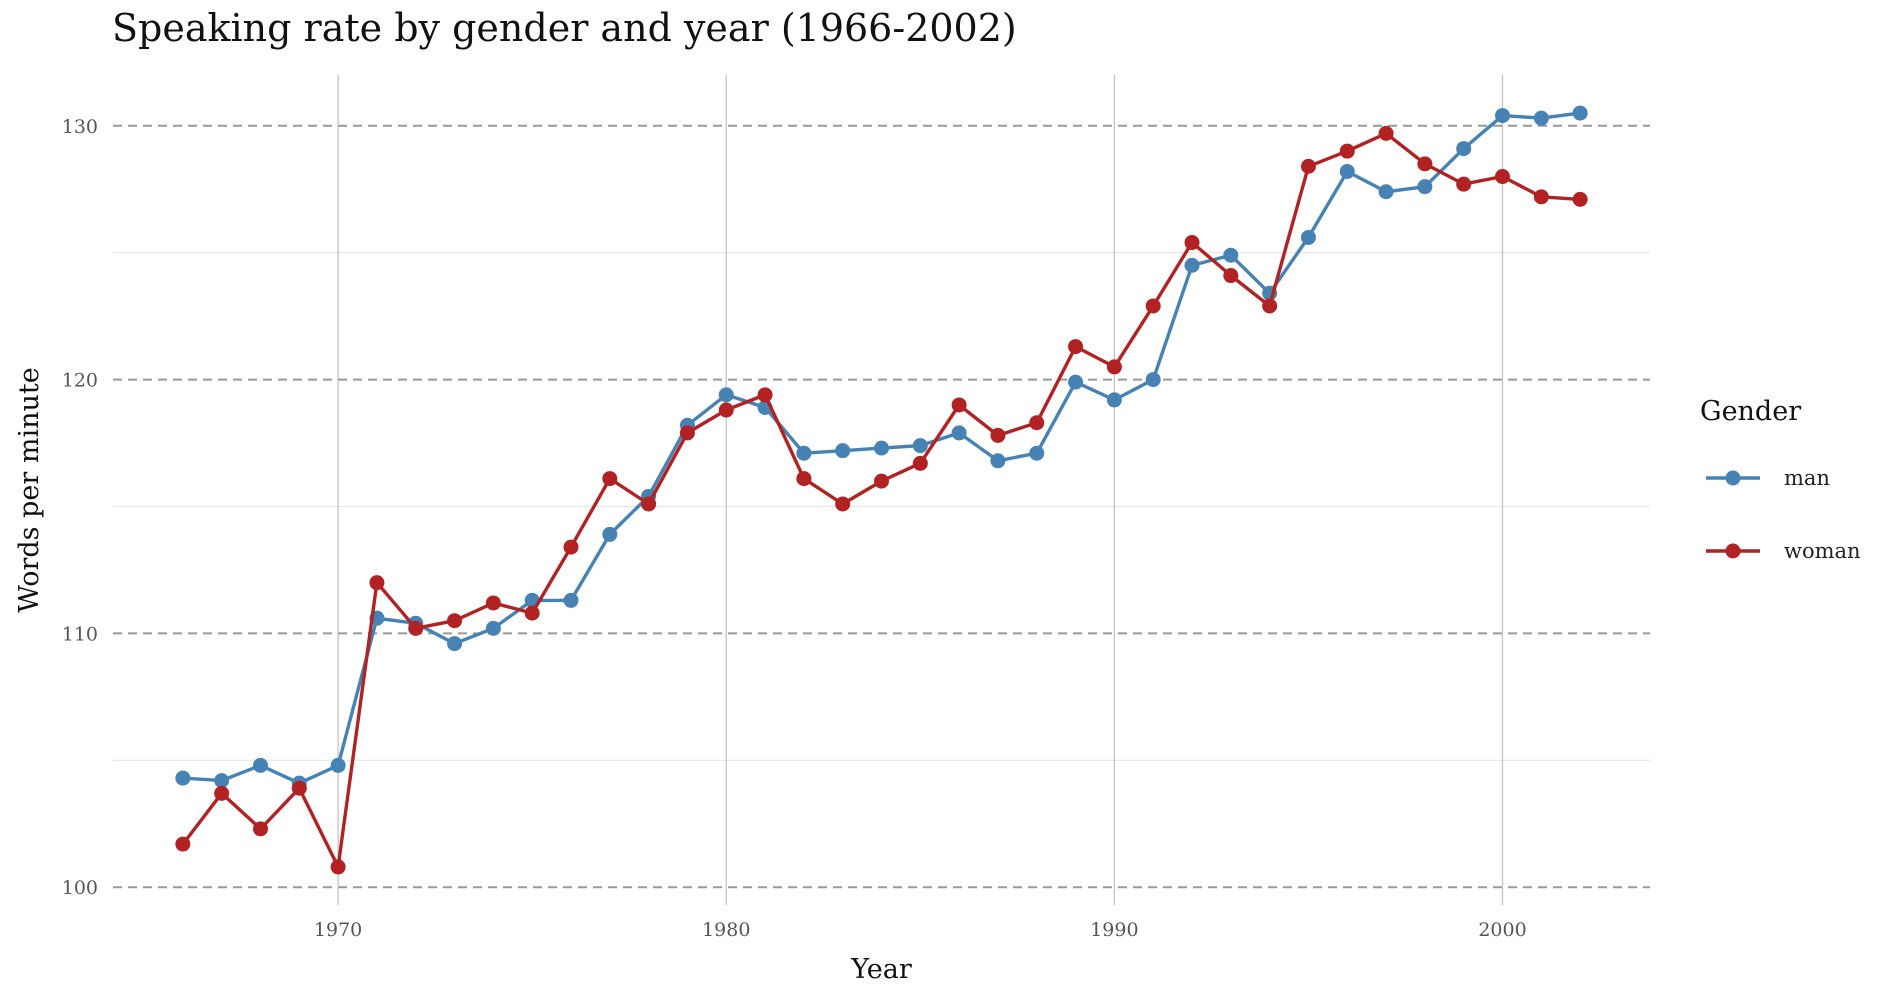  Describe the element at coordinates (726, 930) in the screenshot. I see `x-tick-label: 1980` at that location.